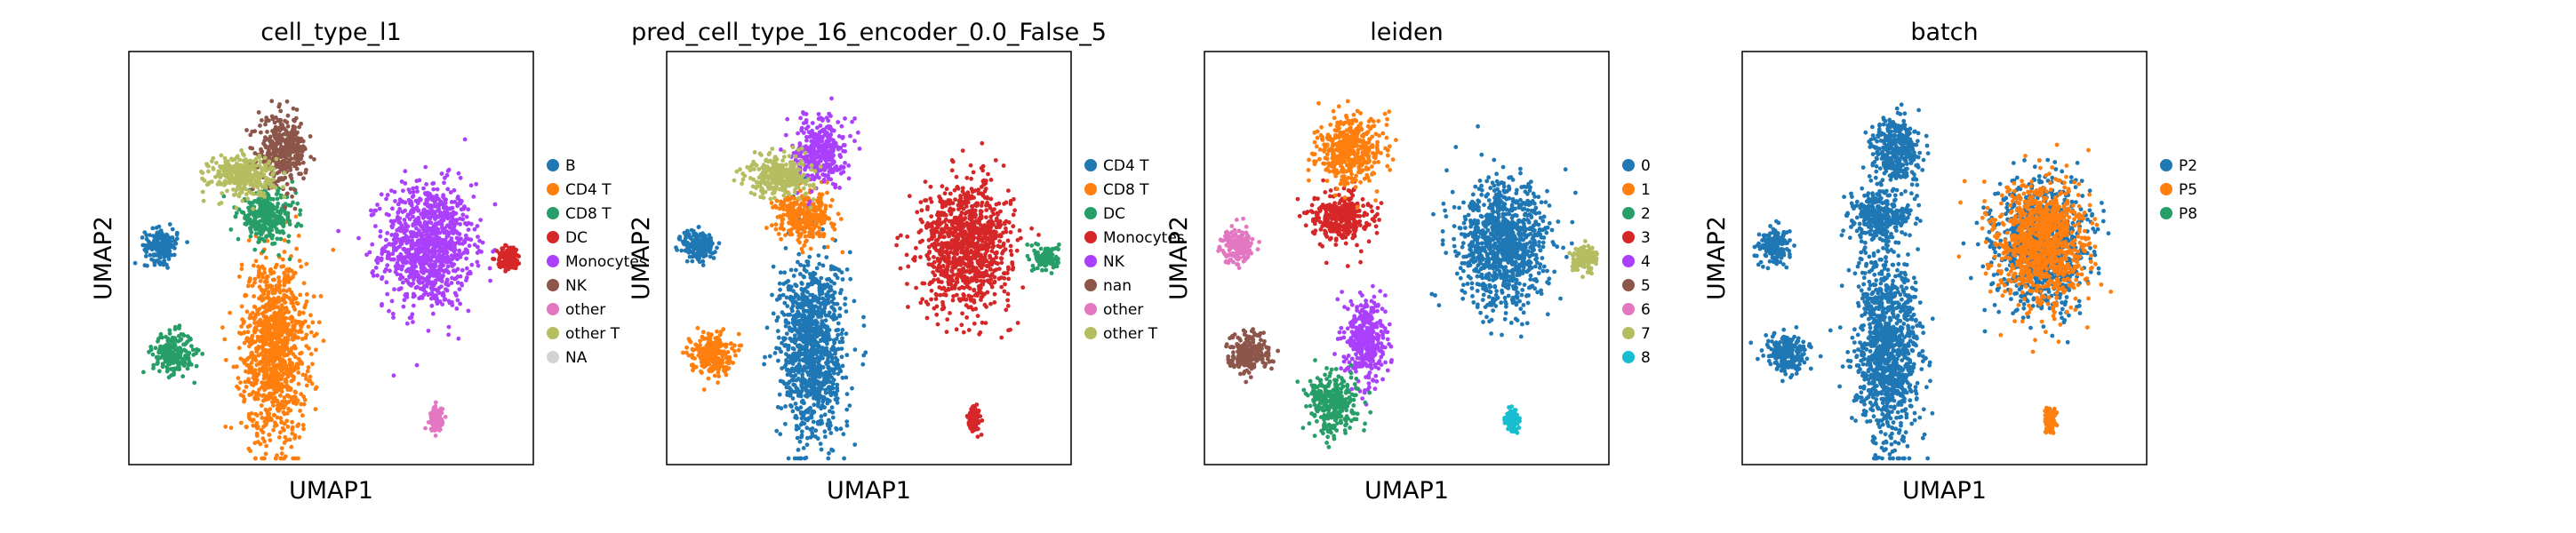 Image resolution: width=2576 pixels, height=533 pixels. What do you see at coordinates (103, 258) in the screenshot?
I see `y-axis-label: UMAP2` at bounding box center [103, 258].